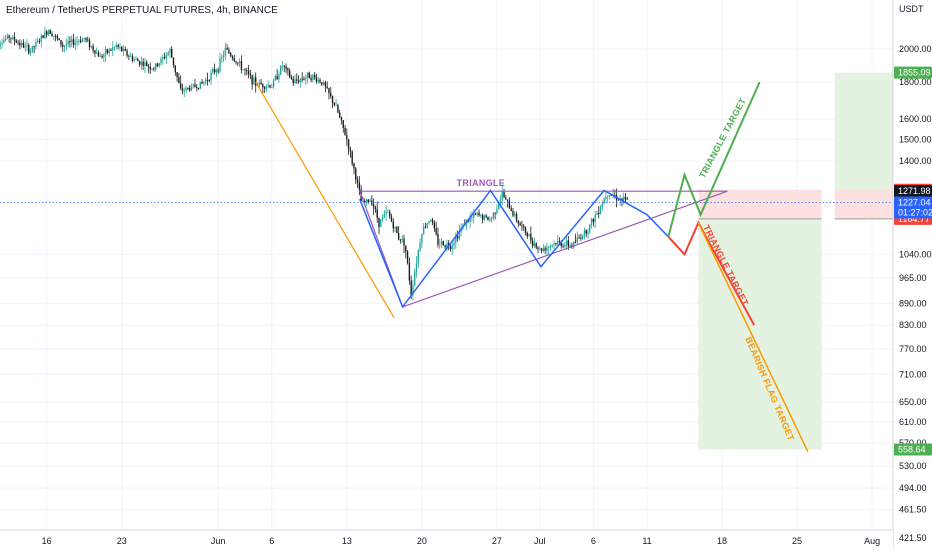 The image size is (932, 550). Describe the element at coordinates (446, 540) in the screenshot. I see `time-axis-bg` at that location.